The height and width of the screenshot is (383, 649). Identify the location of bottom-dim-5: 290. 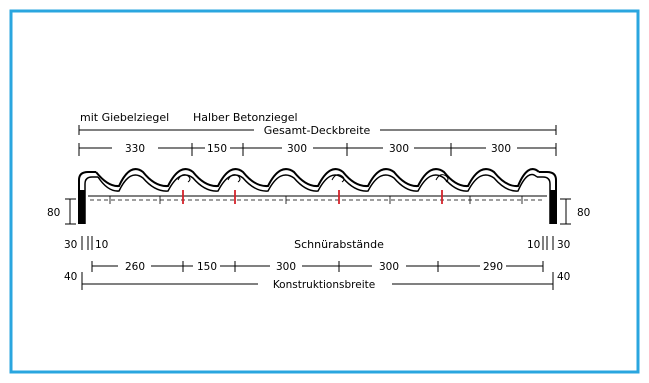
(493, 267).